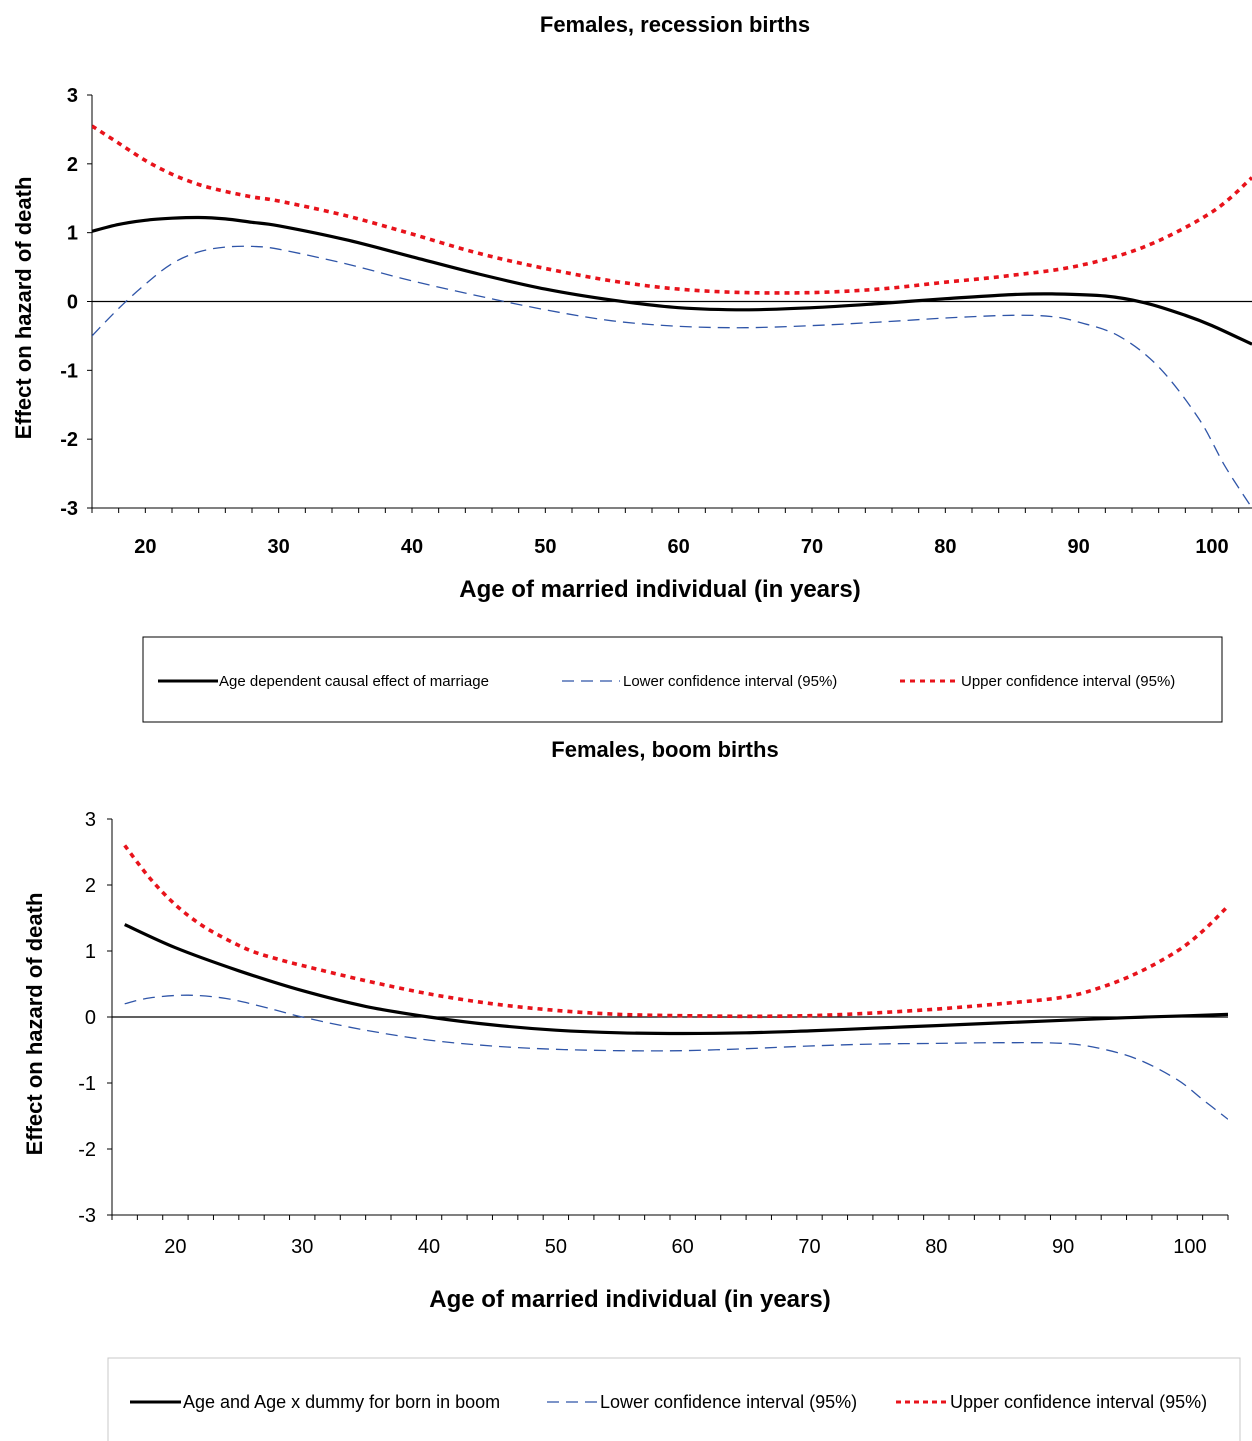 This screenshot has height=1441, width=1252. What do you see at coordinates (659, 589) in the screenshot?
I see `chart1-x-axis-label: Age of married individual (in years)` at bounding box center [659, 589].